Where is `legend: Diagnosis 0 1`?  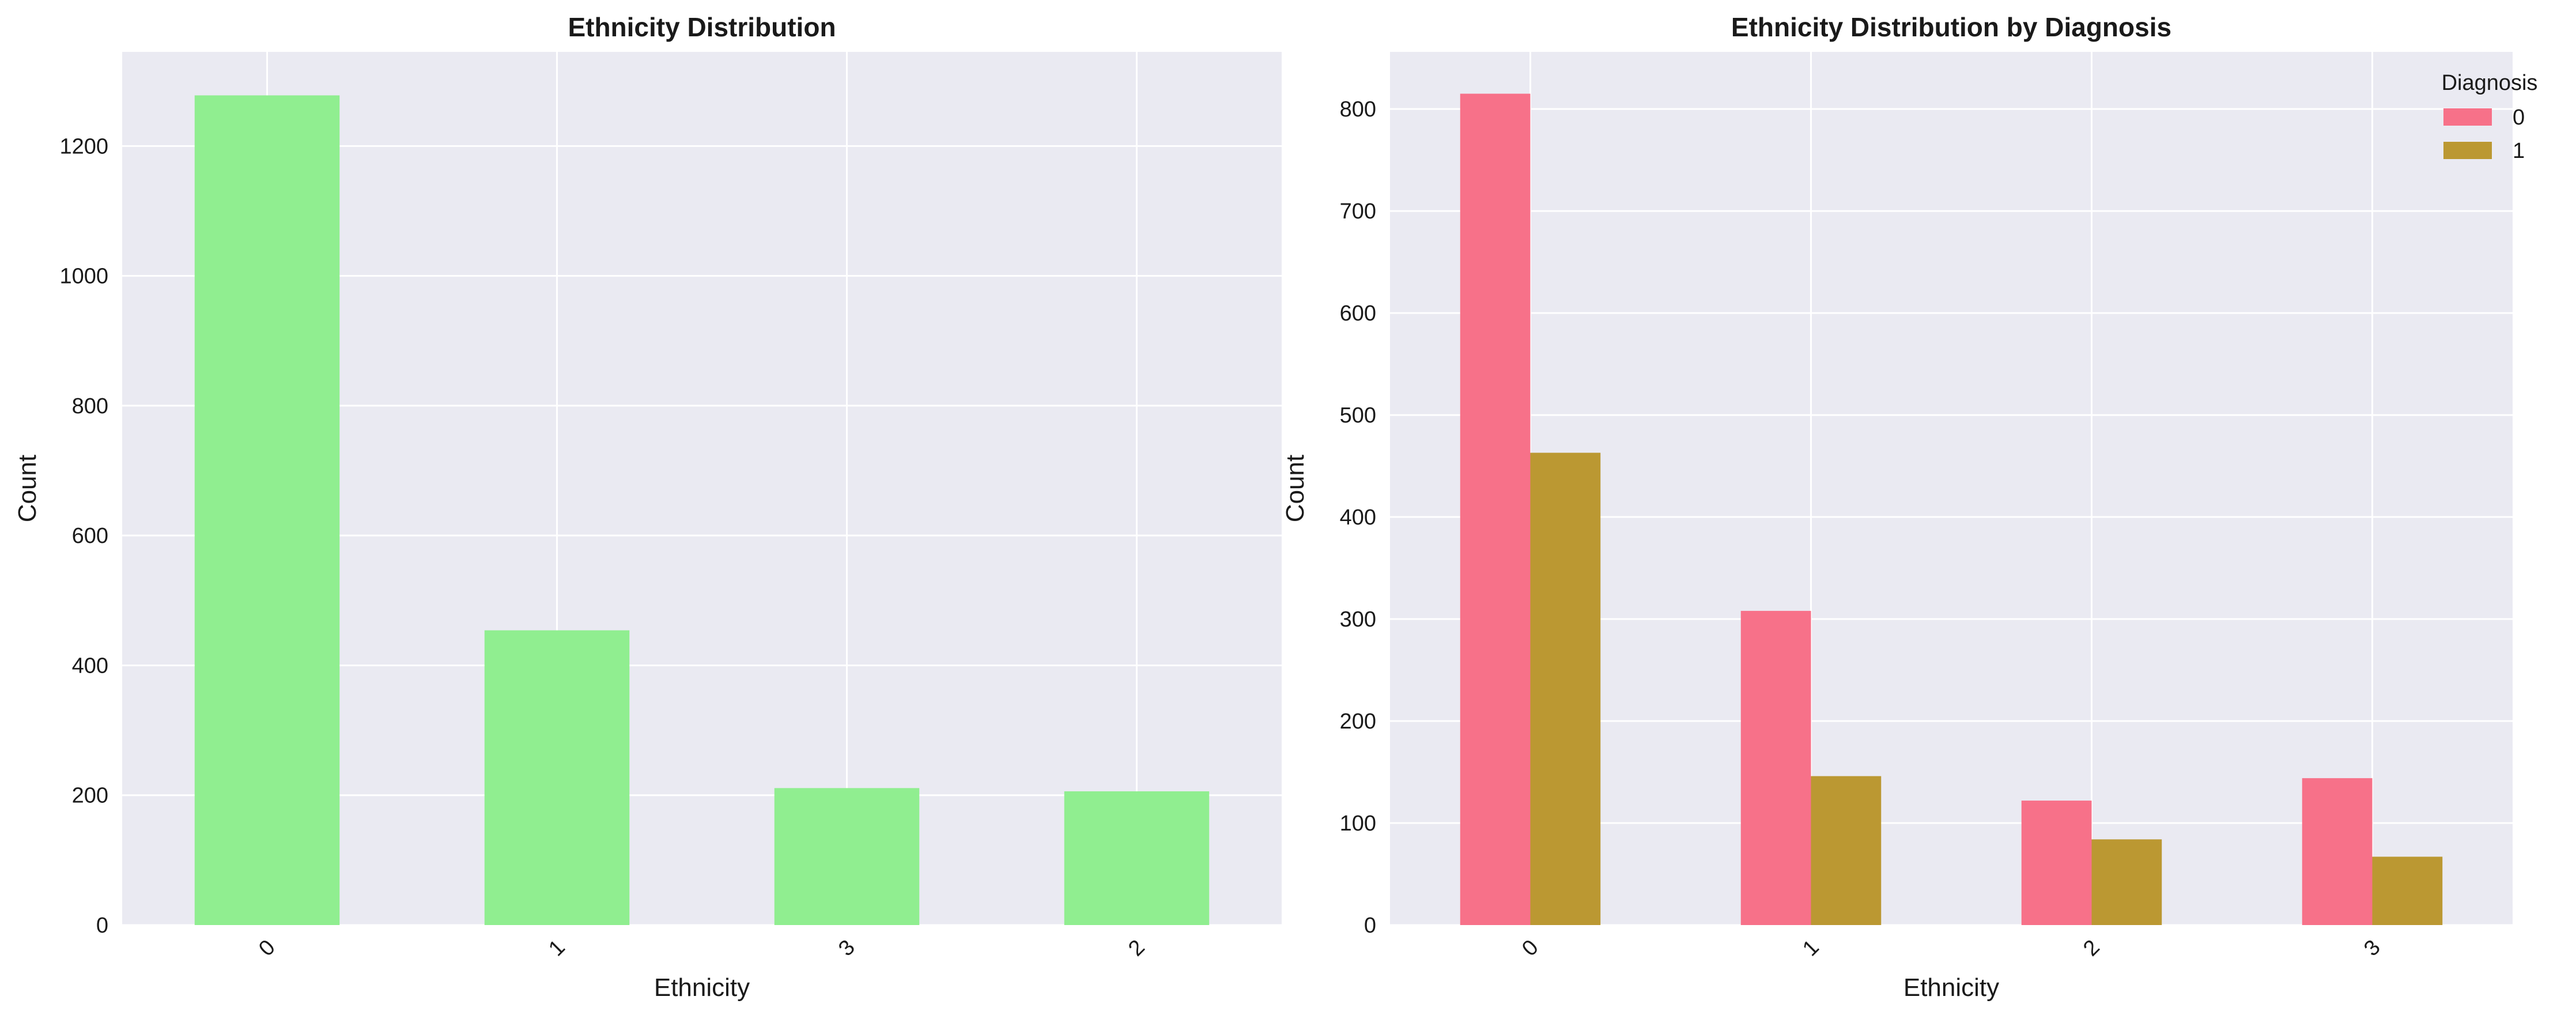 legend: Diagnosis 0 1 is located at coordinates (2490, 117).